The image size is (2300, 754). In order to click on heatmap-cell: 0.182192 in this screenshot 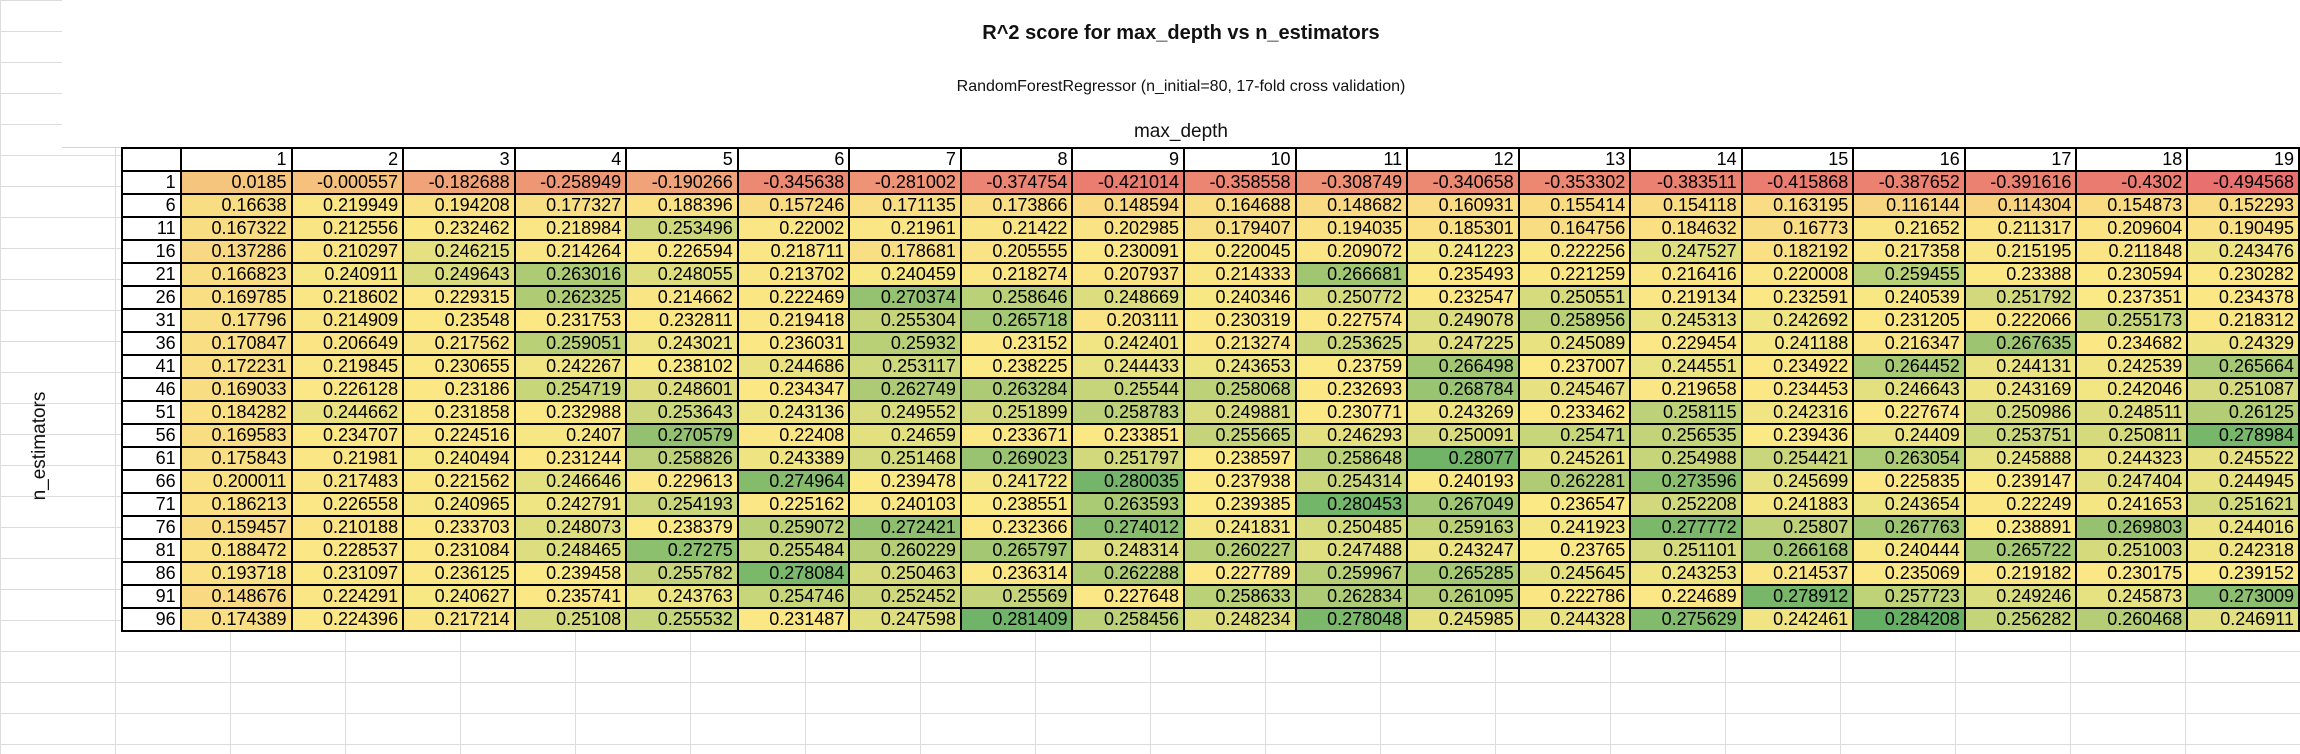, I will do `click(1797, 251)`.